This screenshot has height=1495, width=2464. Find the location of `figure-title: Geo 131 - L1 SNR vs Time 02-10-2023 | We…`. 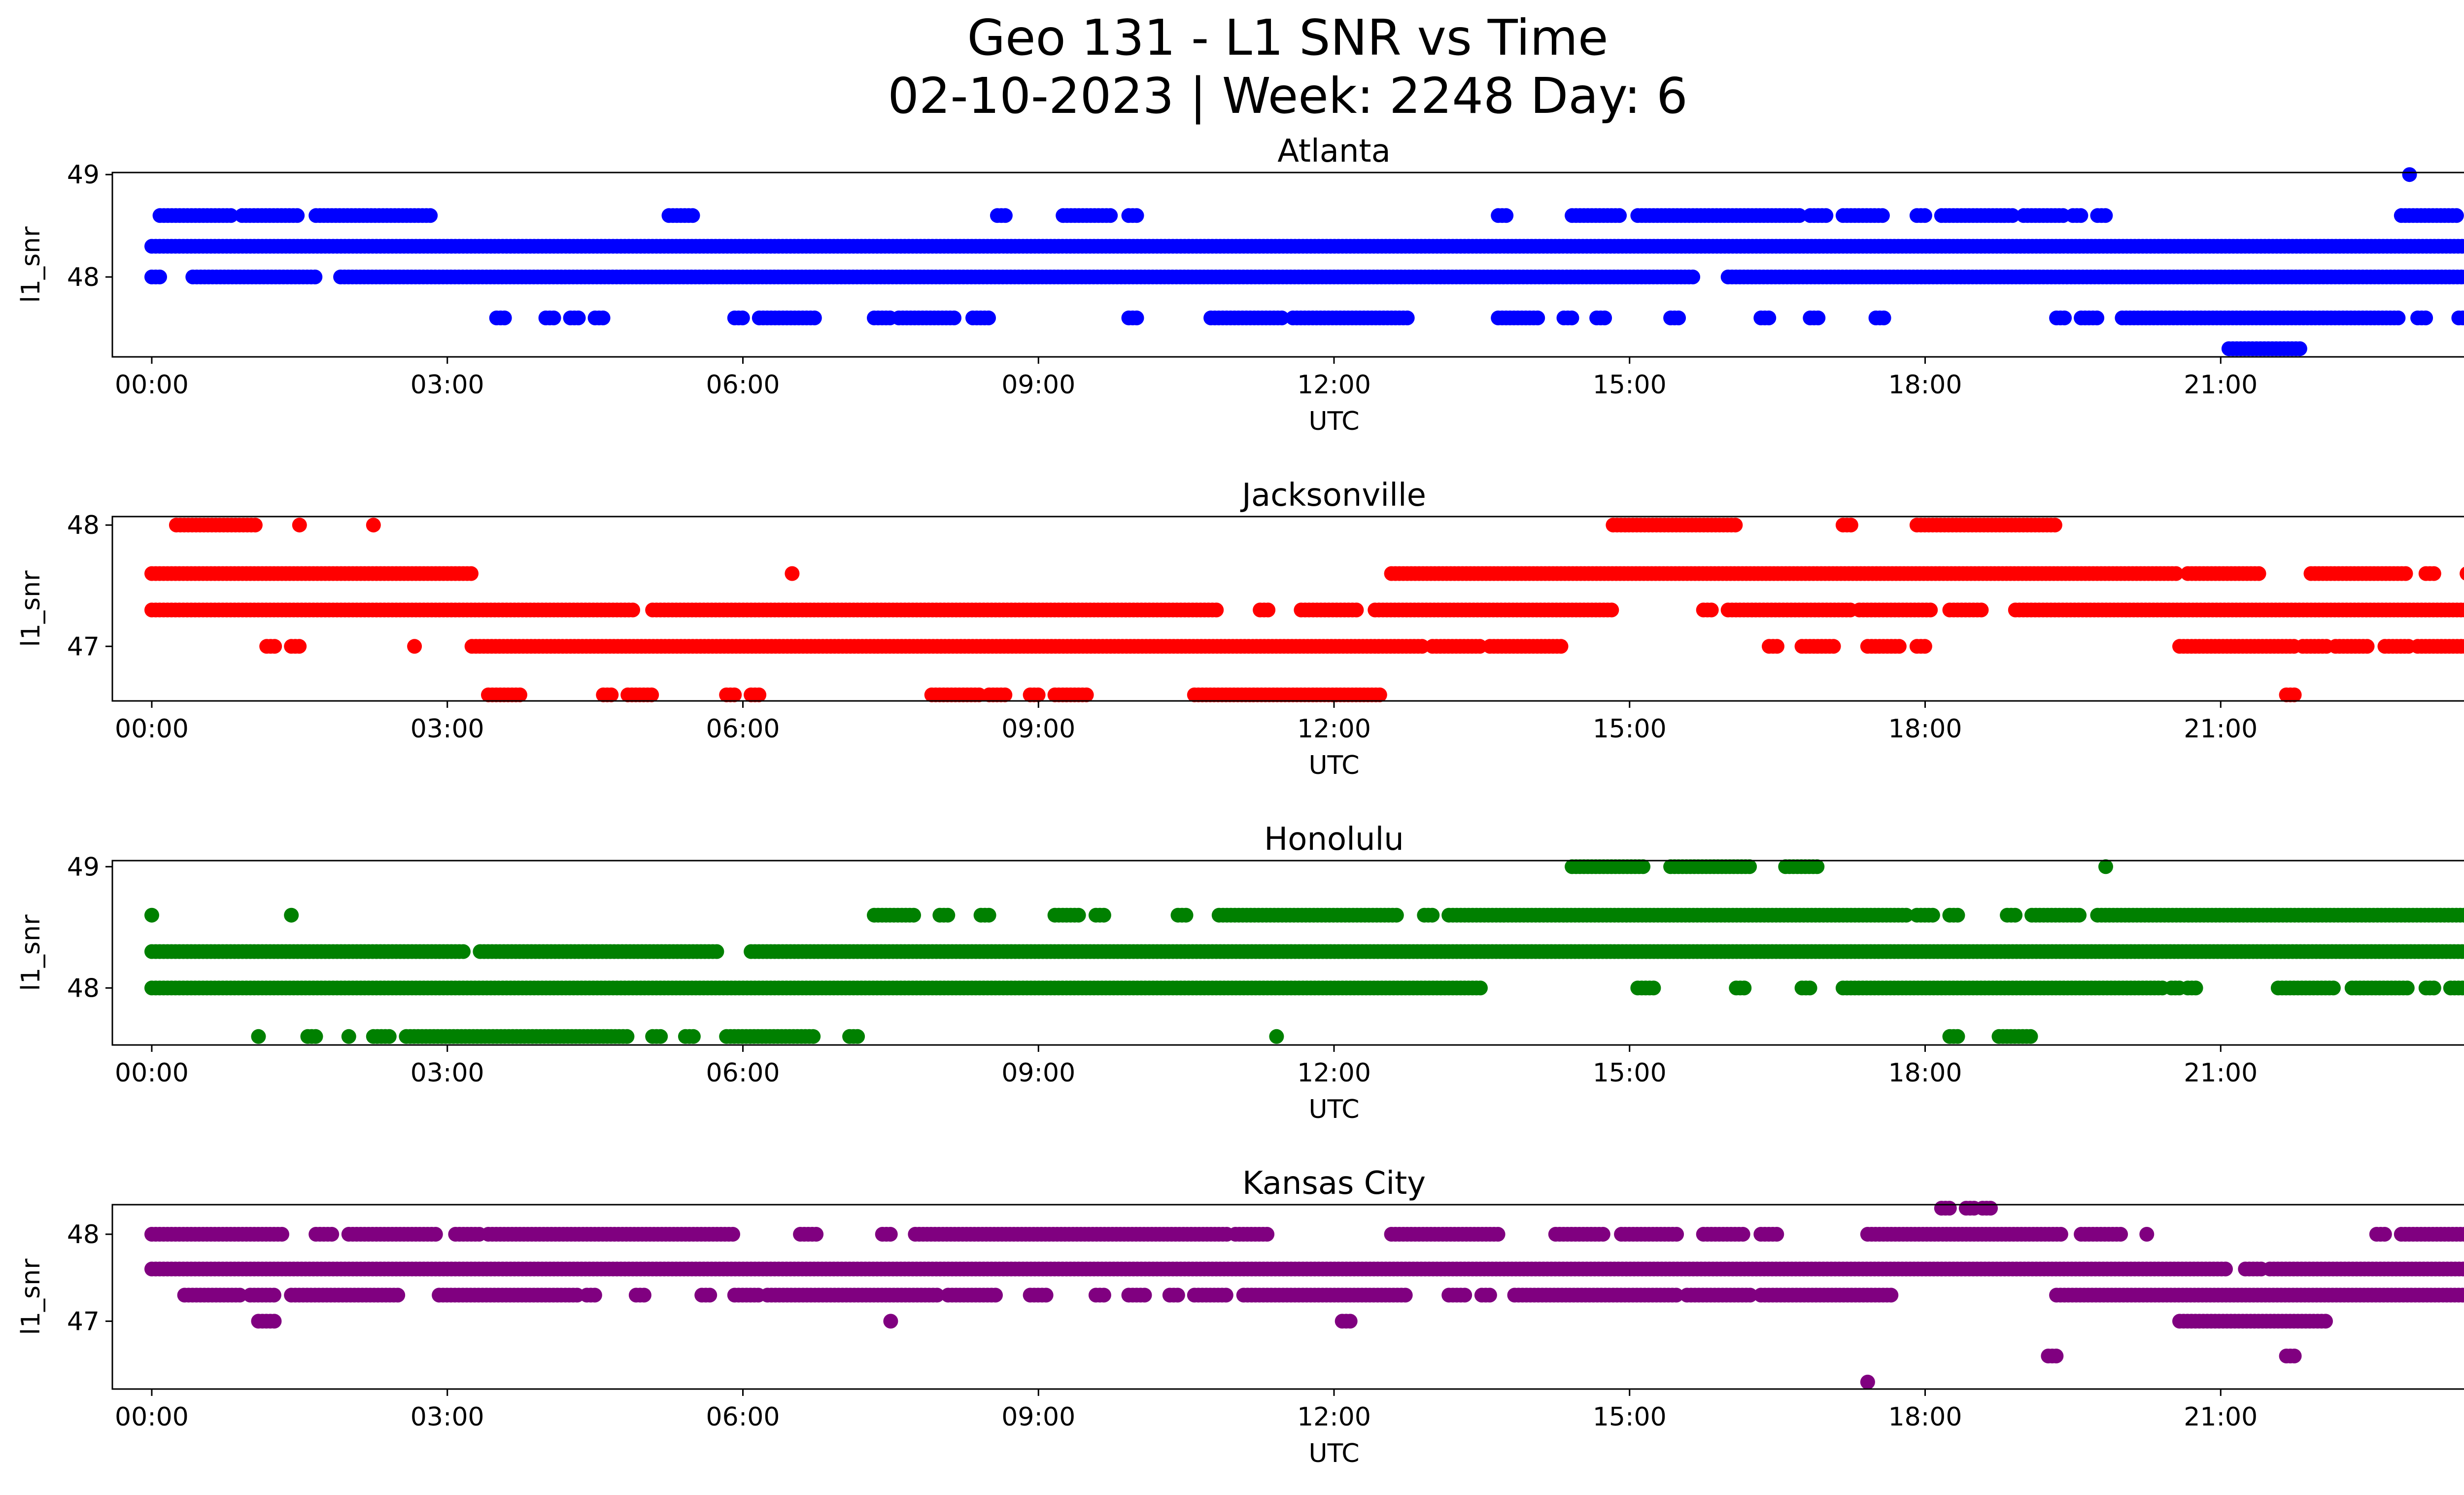

figure-title: Geo 131 - L1 SNR vs Time 02-10-2023 | We… is located at coordinates (1232, 67).